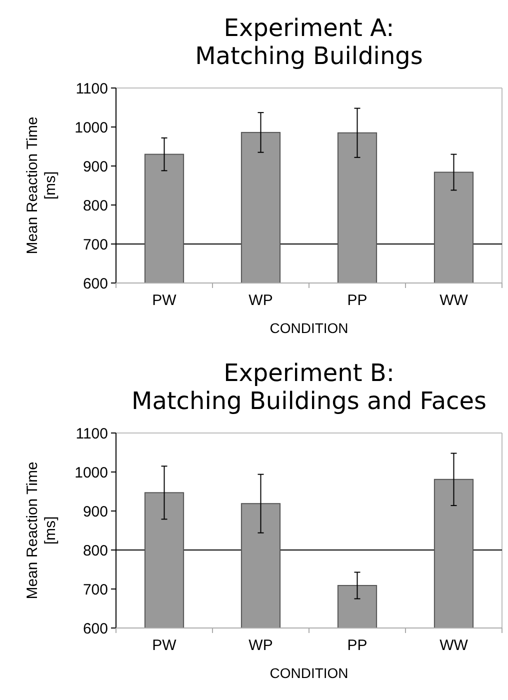  Describe the element at coordinates (309, 42) in the screenshot. I see `chart-title: Experiment A: Matching Buildings` at that location.